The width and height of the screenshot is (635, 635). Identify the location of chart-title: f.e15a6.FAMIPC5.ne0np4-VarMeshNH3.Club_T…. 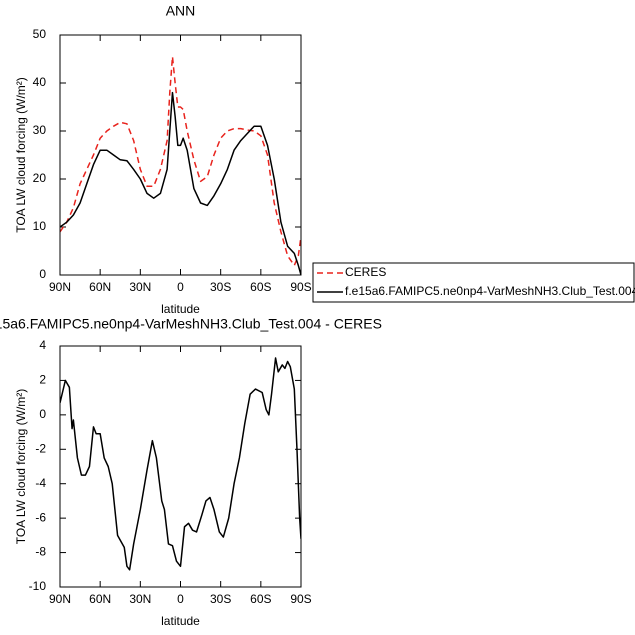
(191, 324).